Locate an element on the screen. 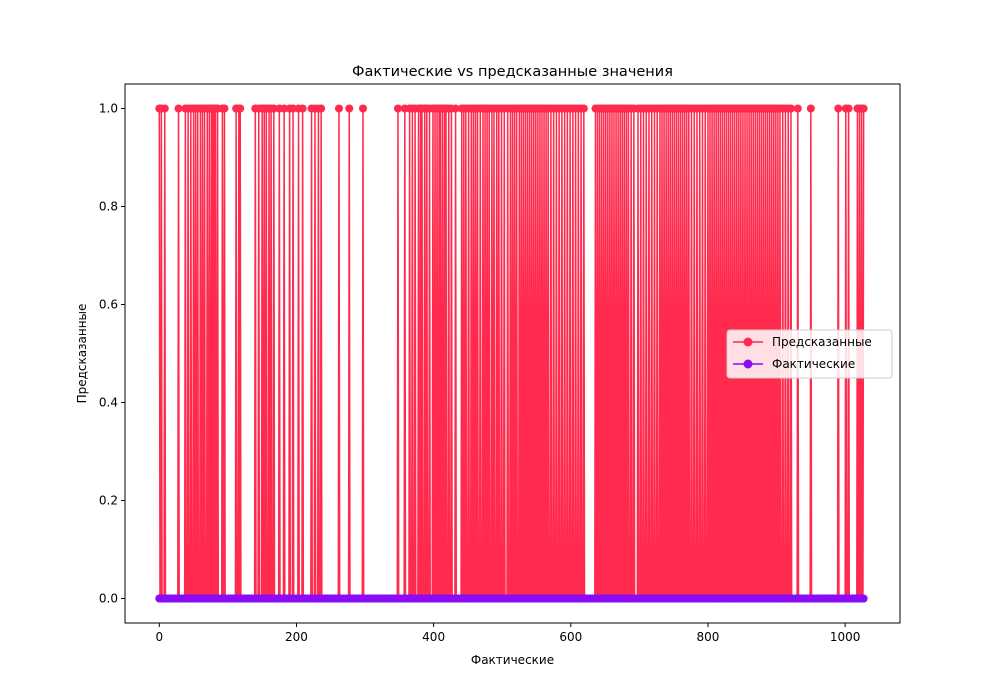  x-tick-label: 1000 is located at coordinates (845, 637).